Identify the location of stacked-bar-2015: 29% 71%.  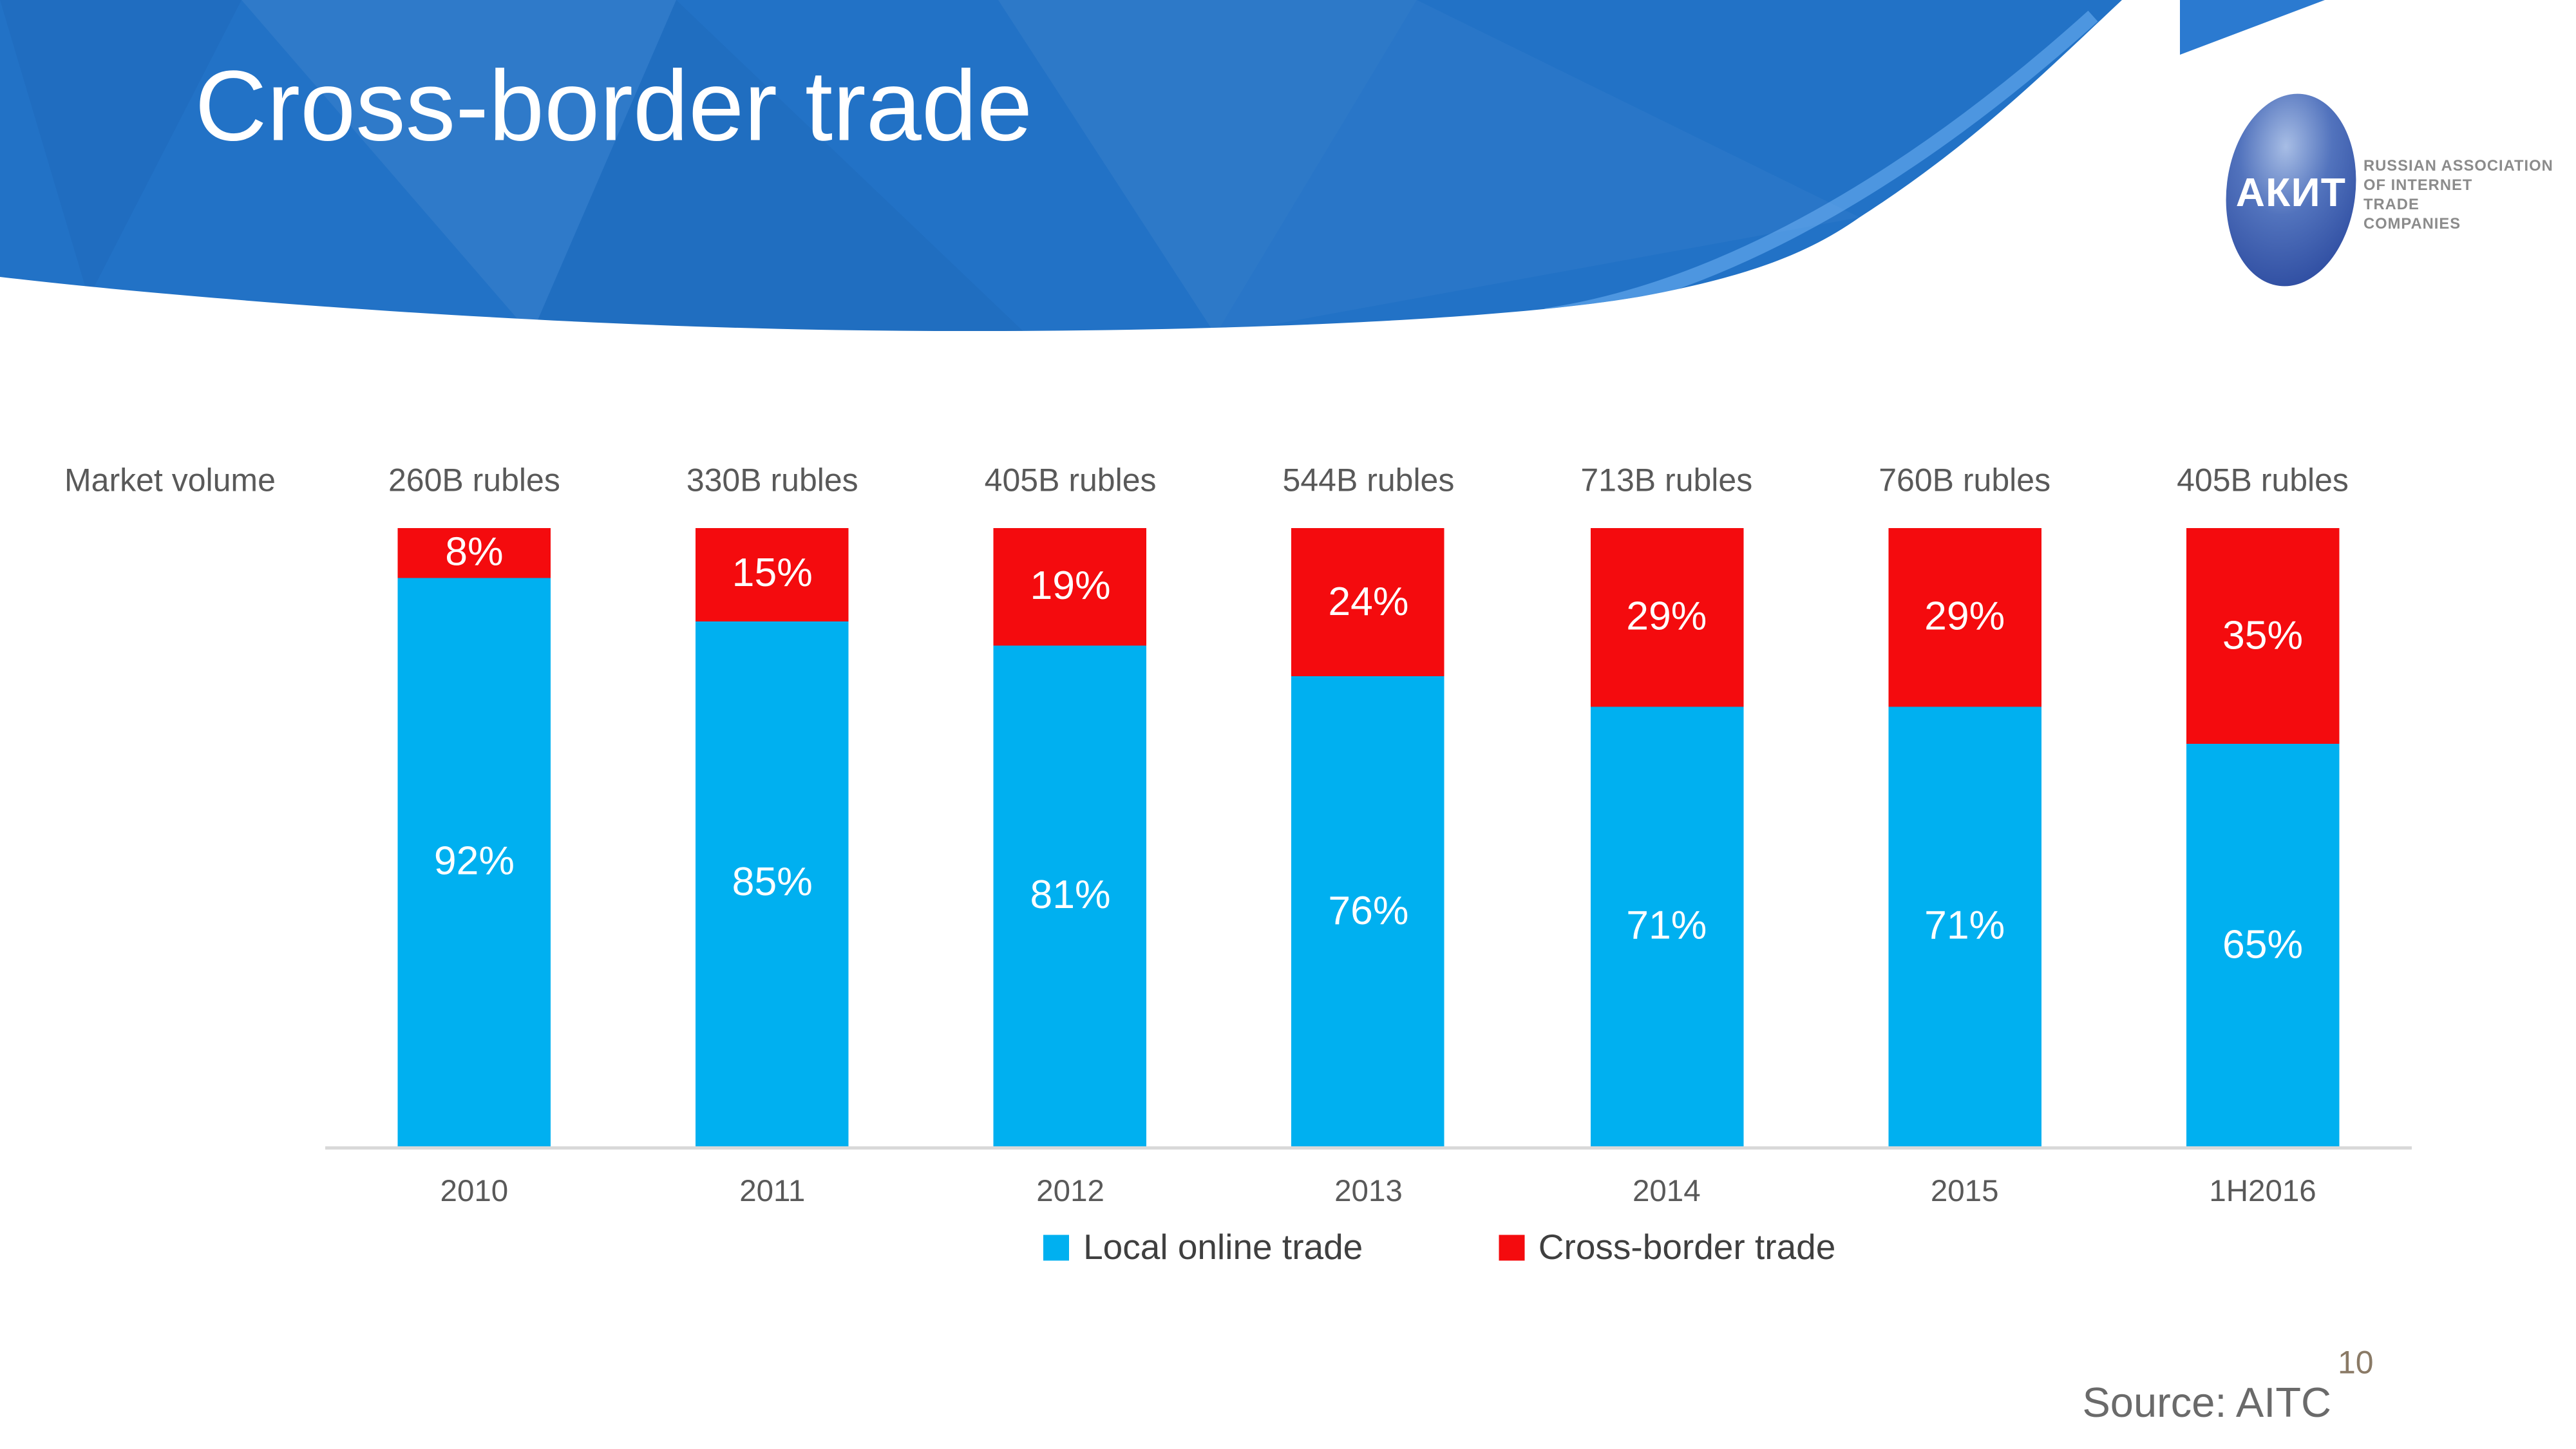
(1964, 837).